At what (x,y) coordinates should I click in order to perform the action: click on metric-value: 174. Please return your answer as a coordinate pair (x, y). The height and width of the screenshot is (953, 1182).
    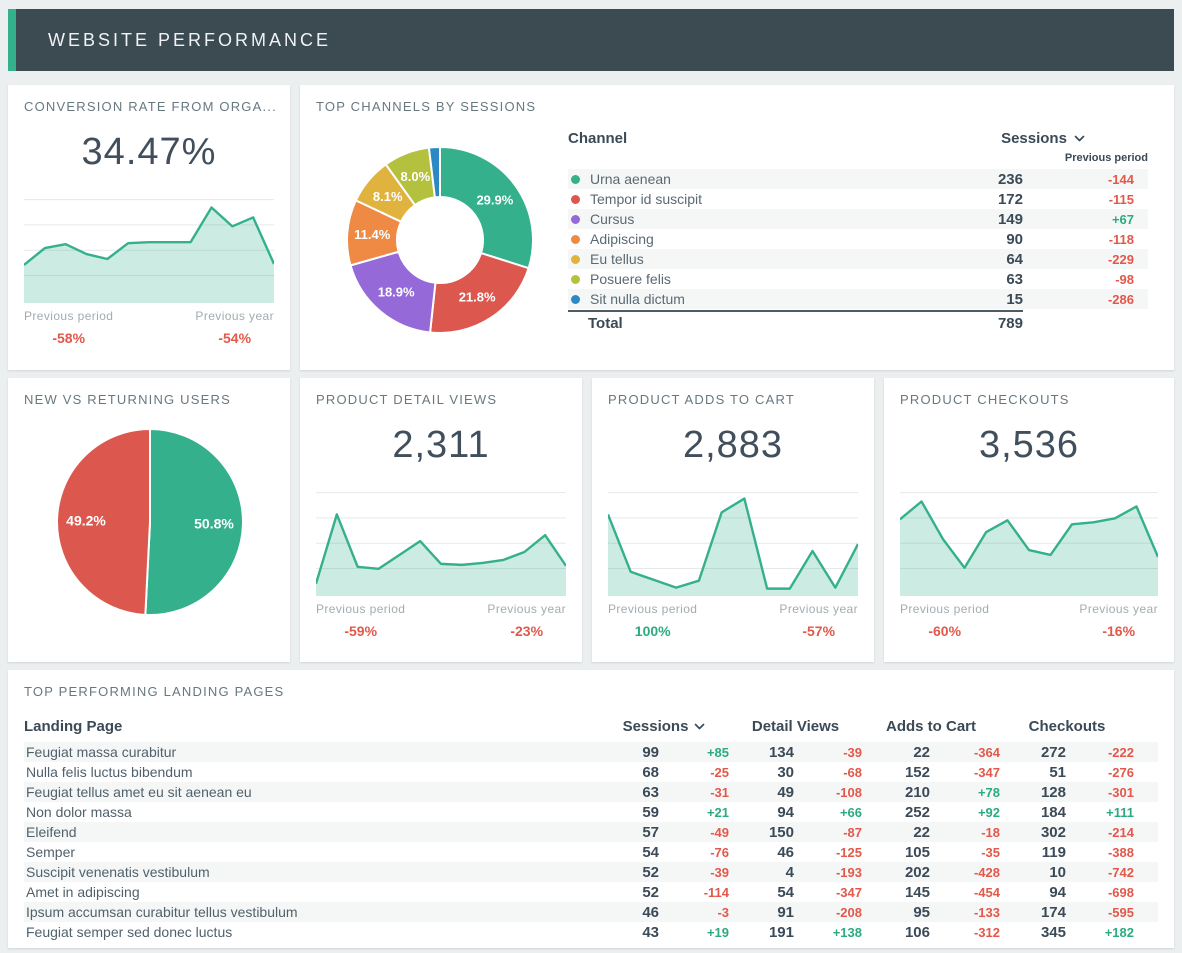
    Looking at the image, I should click on (1053, 912).